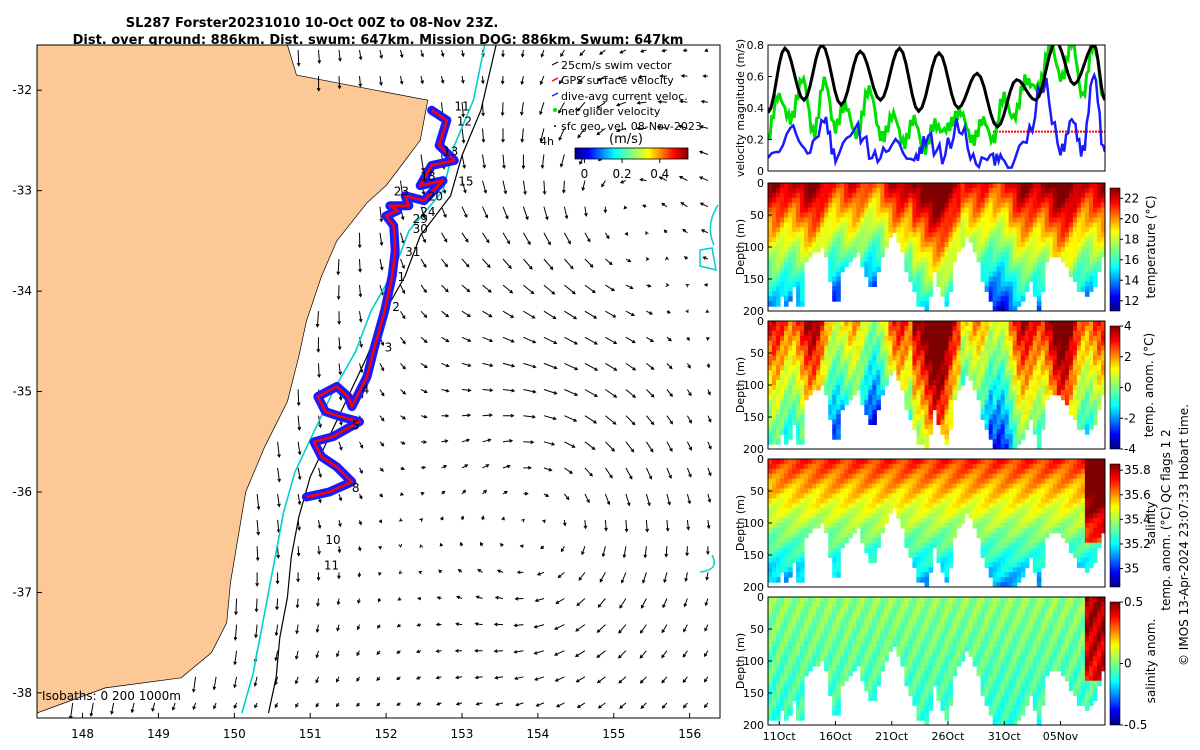  I want to click on section-colorbar-tick-label: 0, so click(1128, 388).